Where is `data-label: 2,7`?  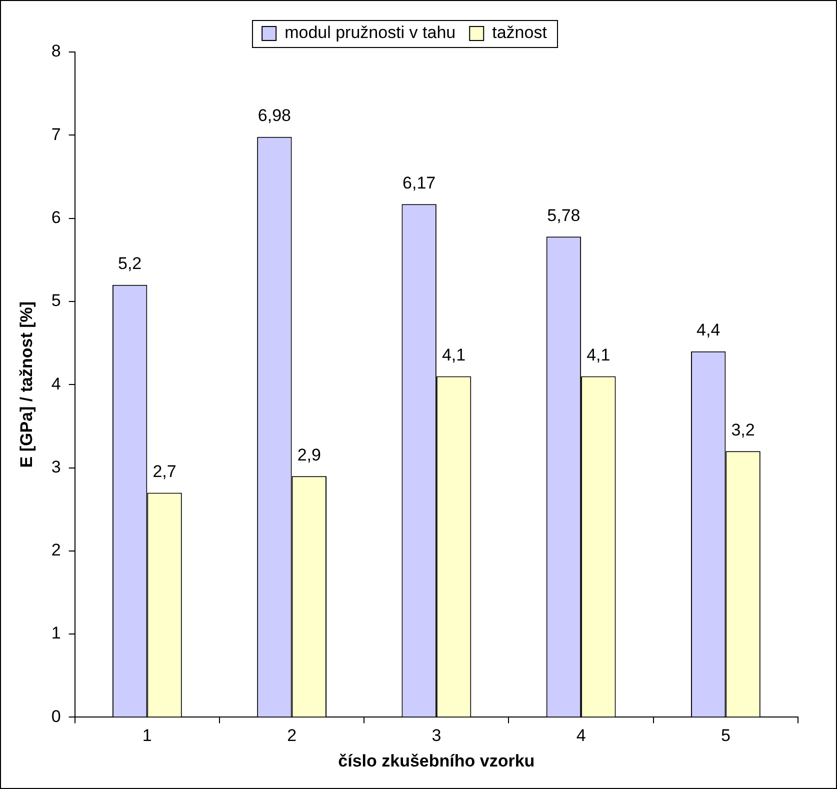 data-label: 2,7 is located at coordinates (164, 471).